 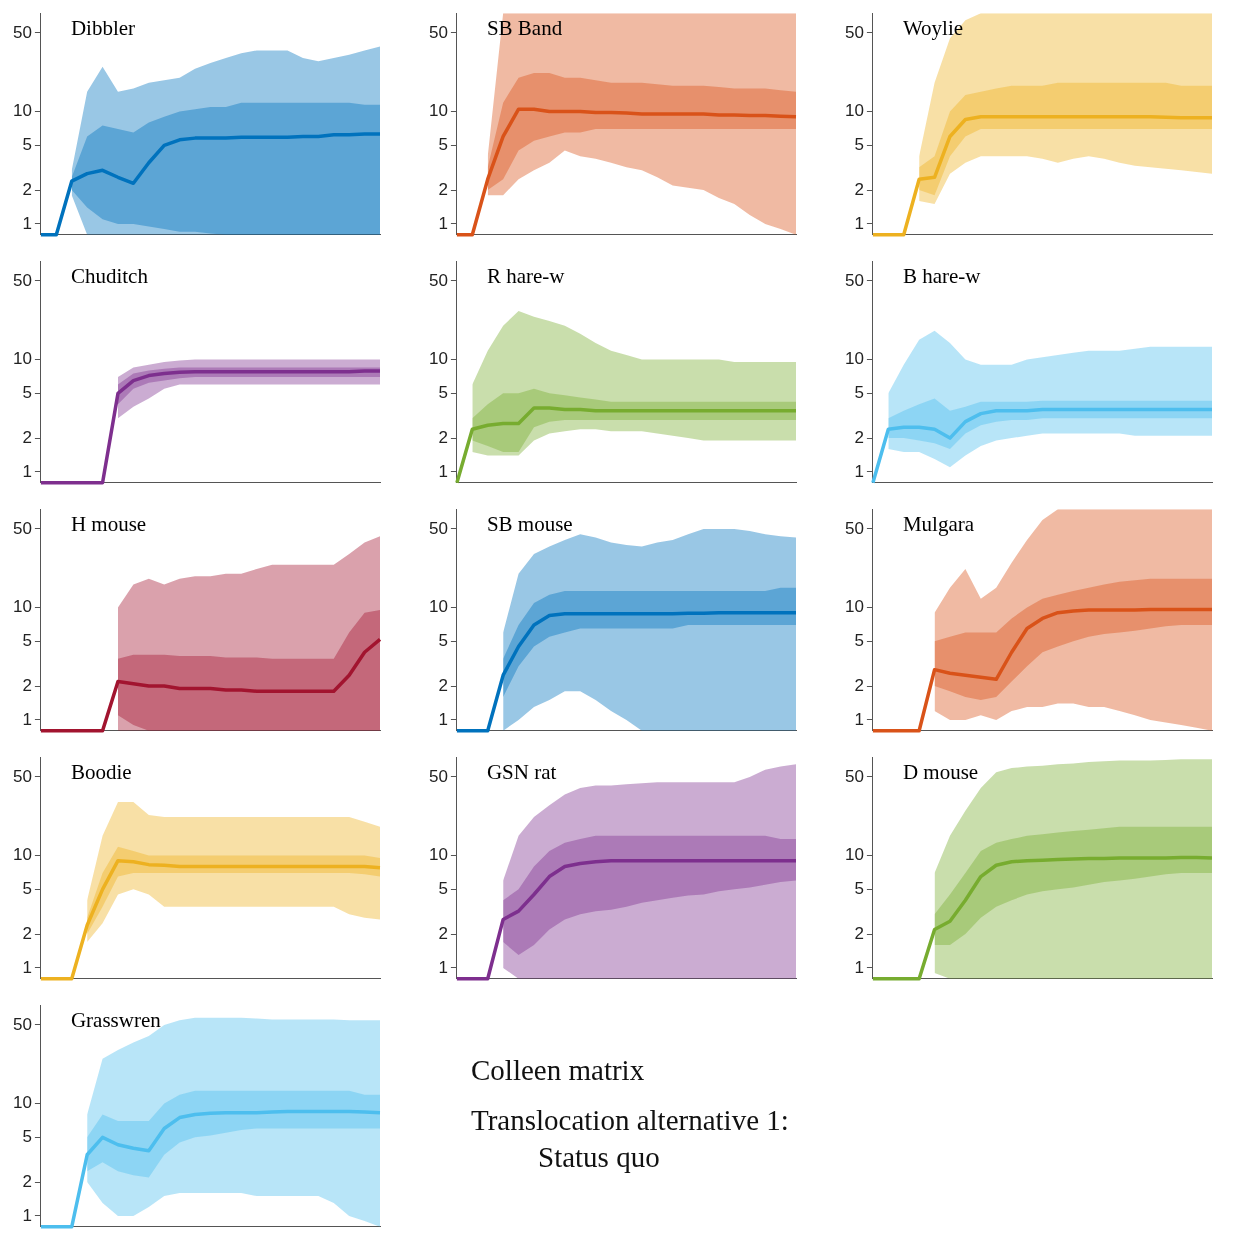 I want to click on chart-title: Woylie, so click(x=933, y=28).